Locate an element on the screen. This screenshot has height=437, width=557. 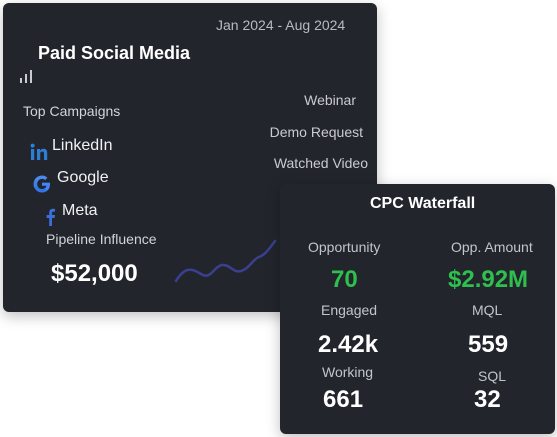
metric-value-opportunity: 70 is located at coordinates (344, 279).